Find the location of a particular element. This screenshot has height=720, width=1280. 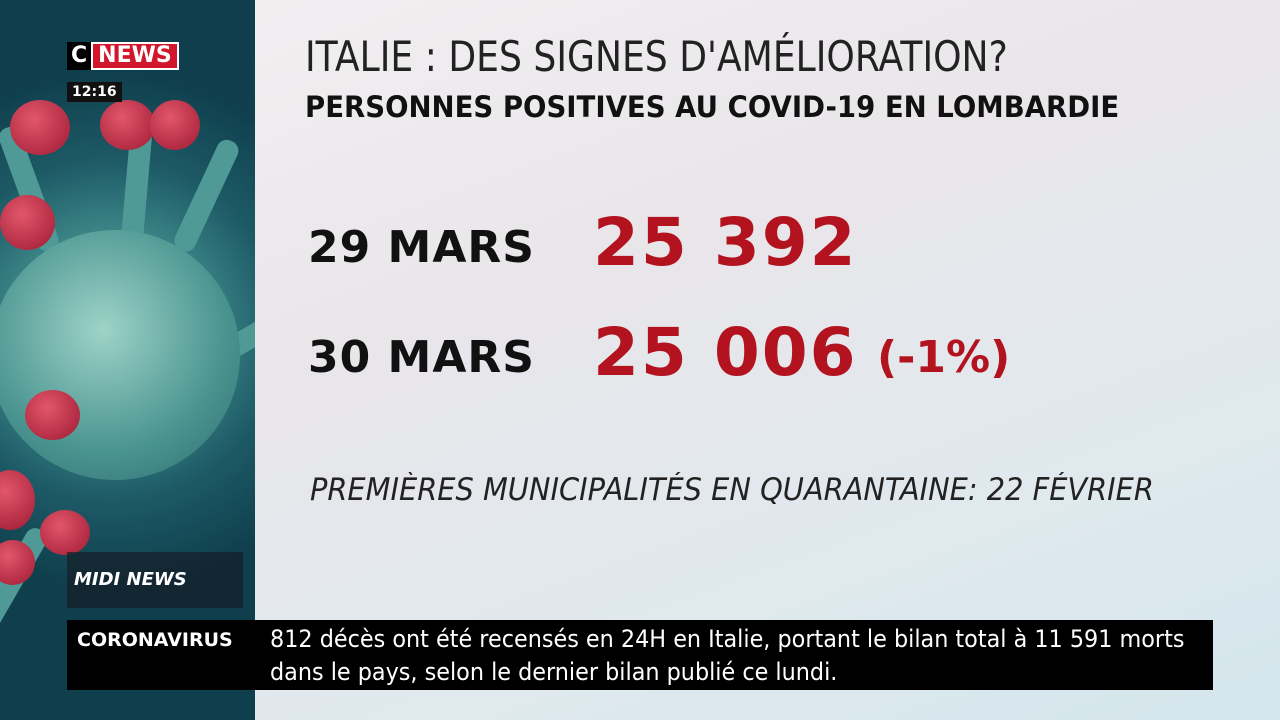

show-box: MIDI NEWS is located at coordinates (155, 580).